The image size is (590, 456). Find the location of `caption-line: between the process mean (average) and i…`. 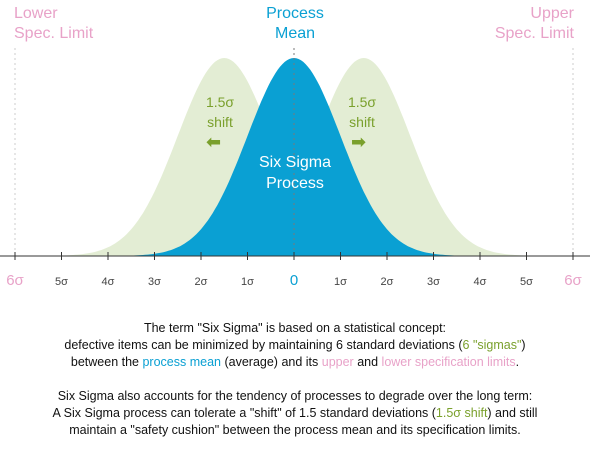

caption-line: between the process mean (average) and i… is located at coordinates (295, 362).